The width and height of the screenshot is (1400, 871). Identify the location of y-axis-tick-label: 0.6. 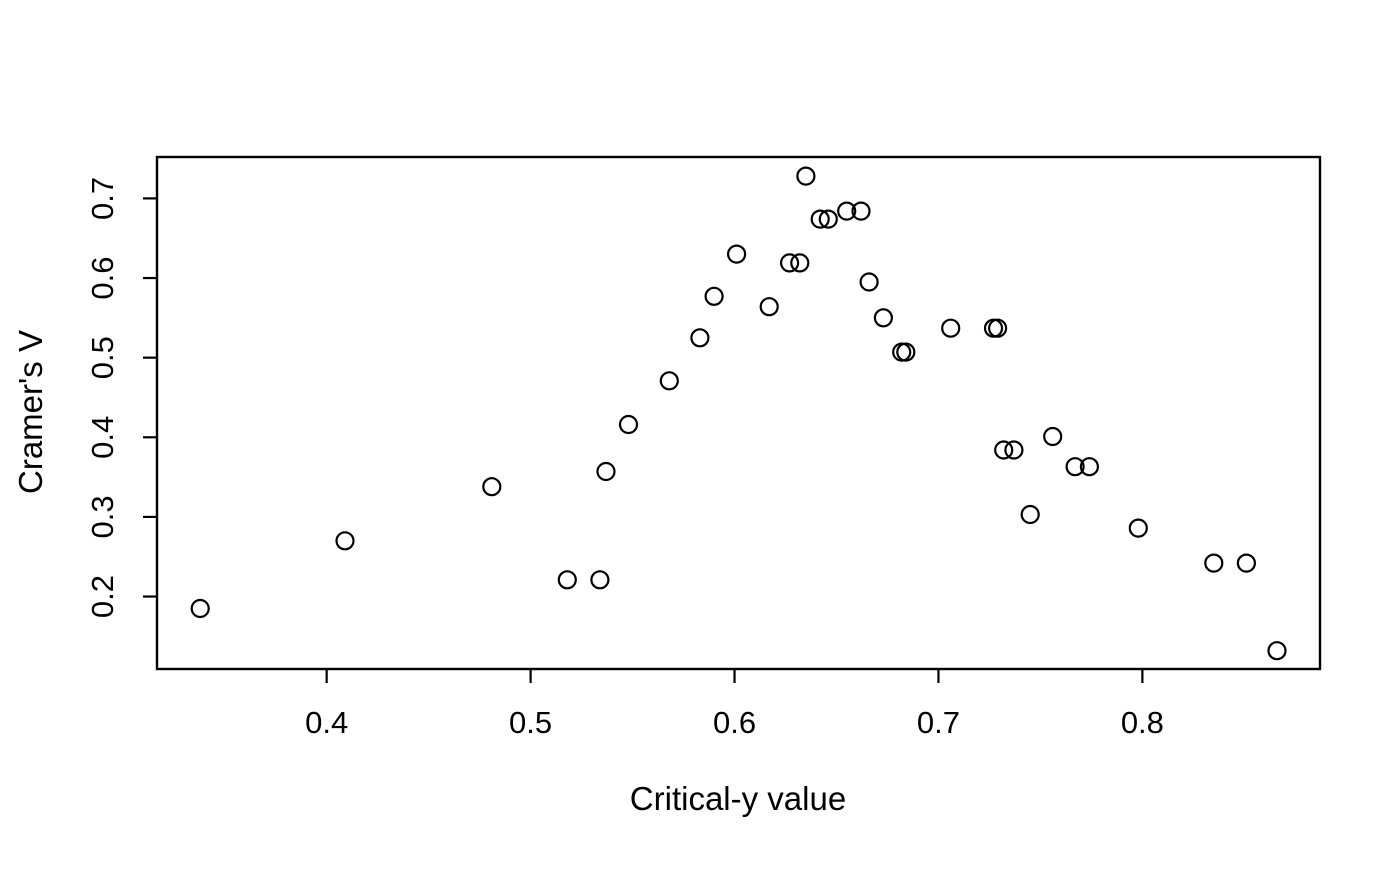
(102, 277).